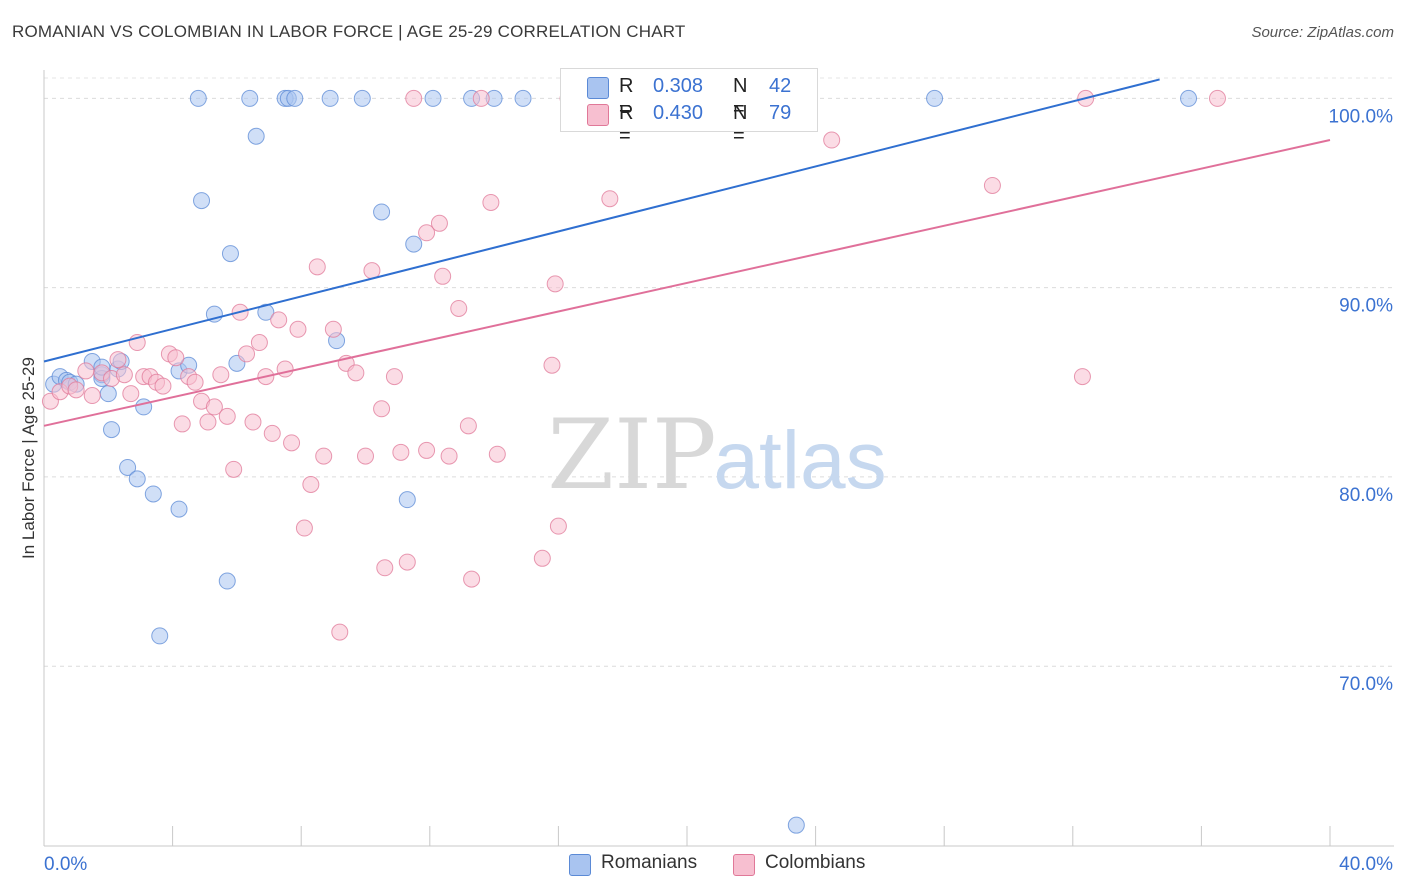 This screenshot has width=1406, height=892. I want to click on legend-r-value: 0.430, so click(678, 113).